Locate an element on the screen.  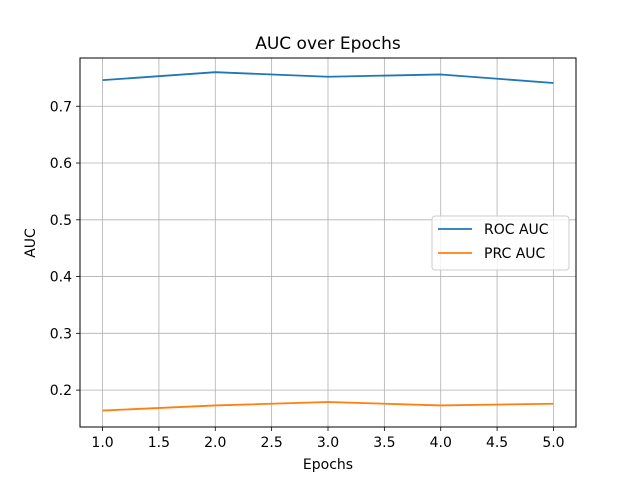
series-line-prc-auc is located at coordinates (328, 406).